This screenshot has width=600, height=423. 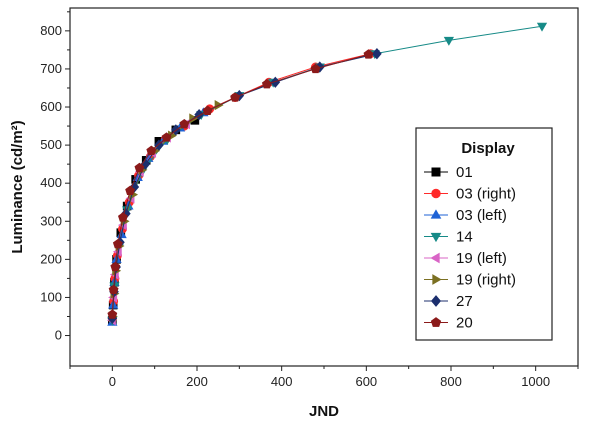 I want to click on legend-item: 19 (left), so click(x=465, y=258).